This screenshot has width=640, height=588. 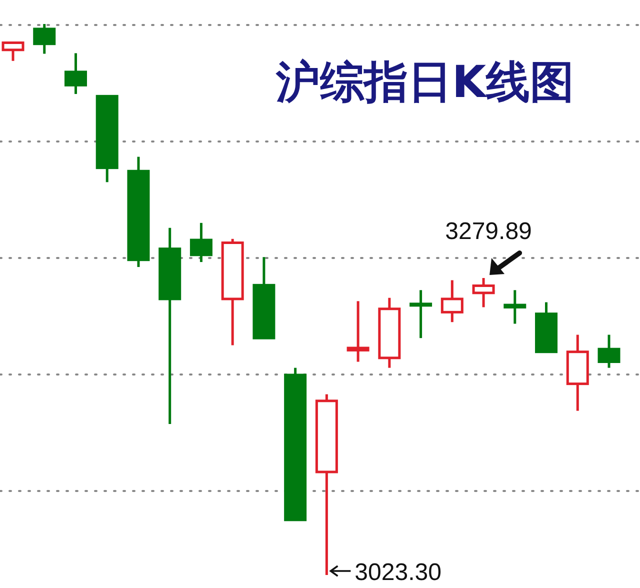 I want to click on annotation: 3279.89, so click(x=488, y=231).